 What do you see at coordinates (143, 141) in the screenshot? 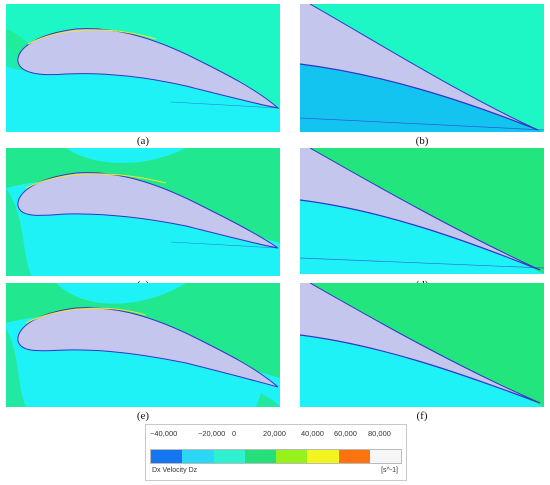
I see `panel-caption-a: (a)` at bounding box center [143, 141].